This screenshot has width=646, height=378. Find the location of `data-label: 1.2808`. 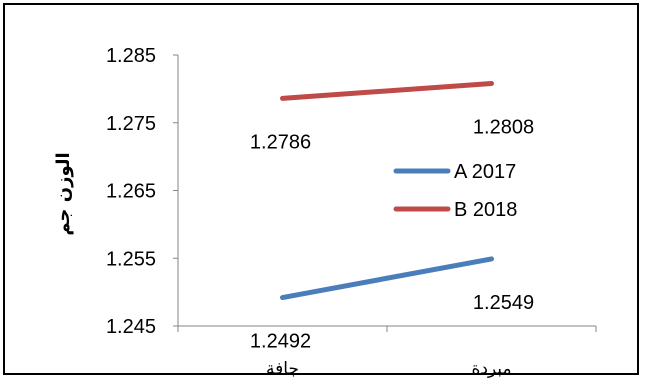

data-label: 1.2808 is located at coordinates (503, 127).